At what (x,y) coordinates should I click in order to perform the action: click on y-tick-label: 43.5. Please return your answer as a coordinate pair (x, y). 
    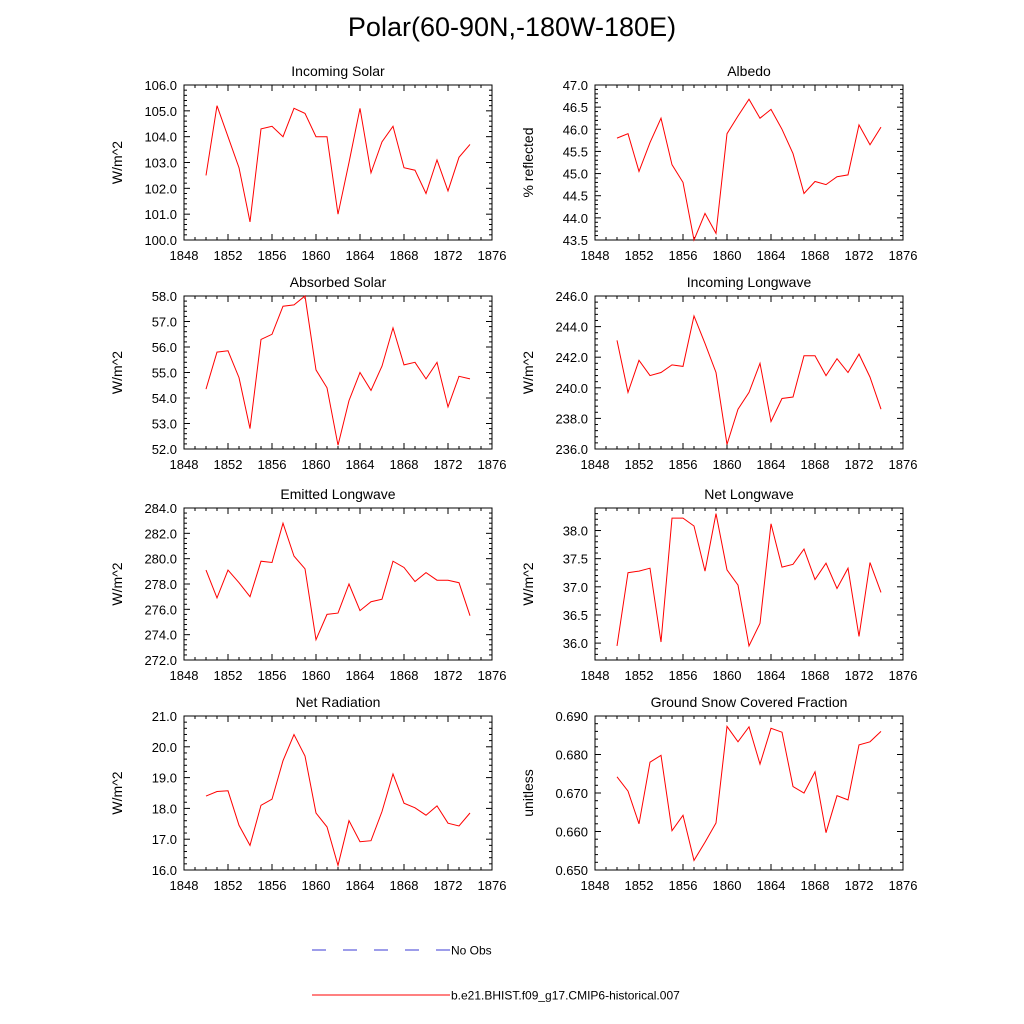
    Looking at the image, I should click on (575, 240).